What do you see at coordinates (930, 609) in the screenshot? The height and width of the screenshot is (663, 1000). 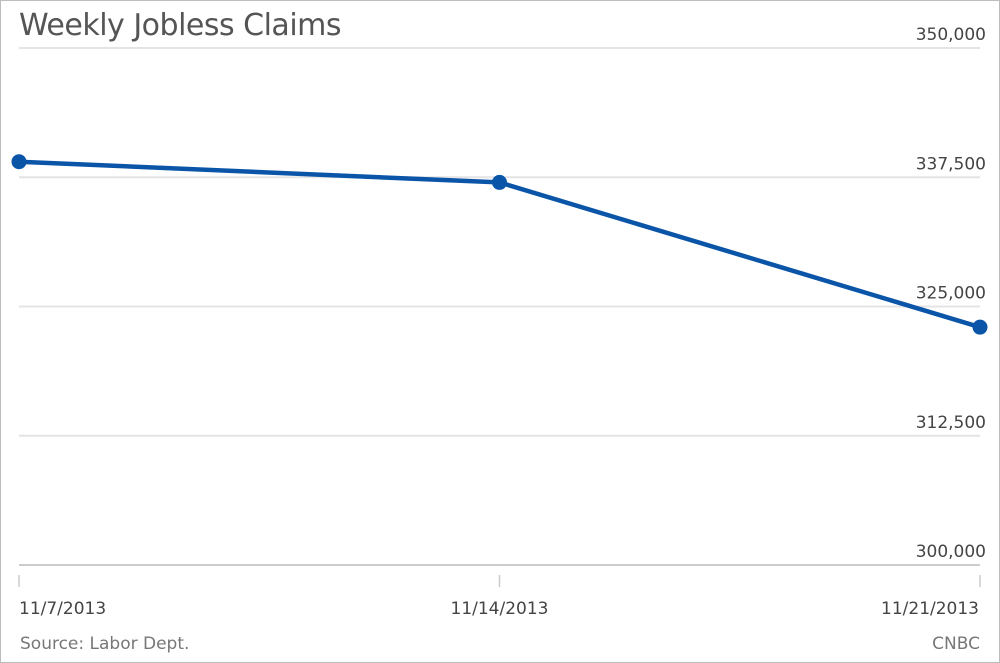 I see `x-tick-label: 11/21/2013` at bounding box center [930, 609].